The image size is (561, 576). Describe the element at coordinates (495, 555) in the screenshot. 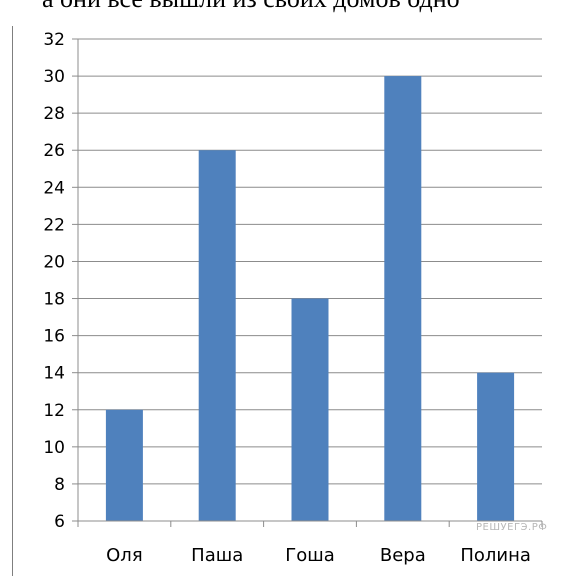

I see `x-category-label: Полина` at that location.